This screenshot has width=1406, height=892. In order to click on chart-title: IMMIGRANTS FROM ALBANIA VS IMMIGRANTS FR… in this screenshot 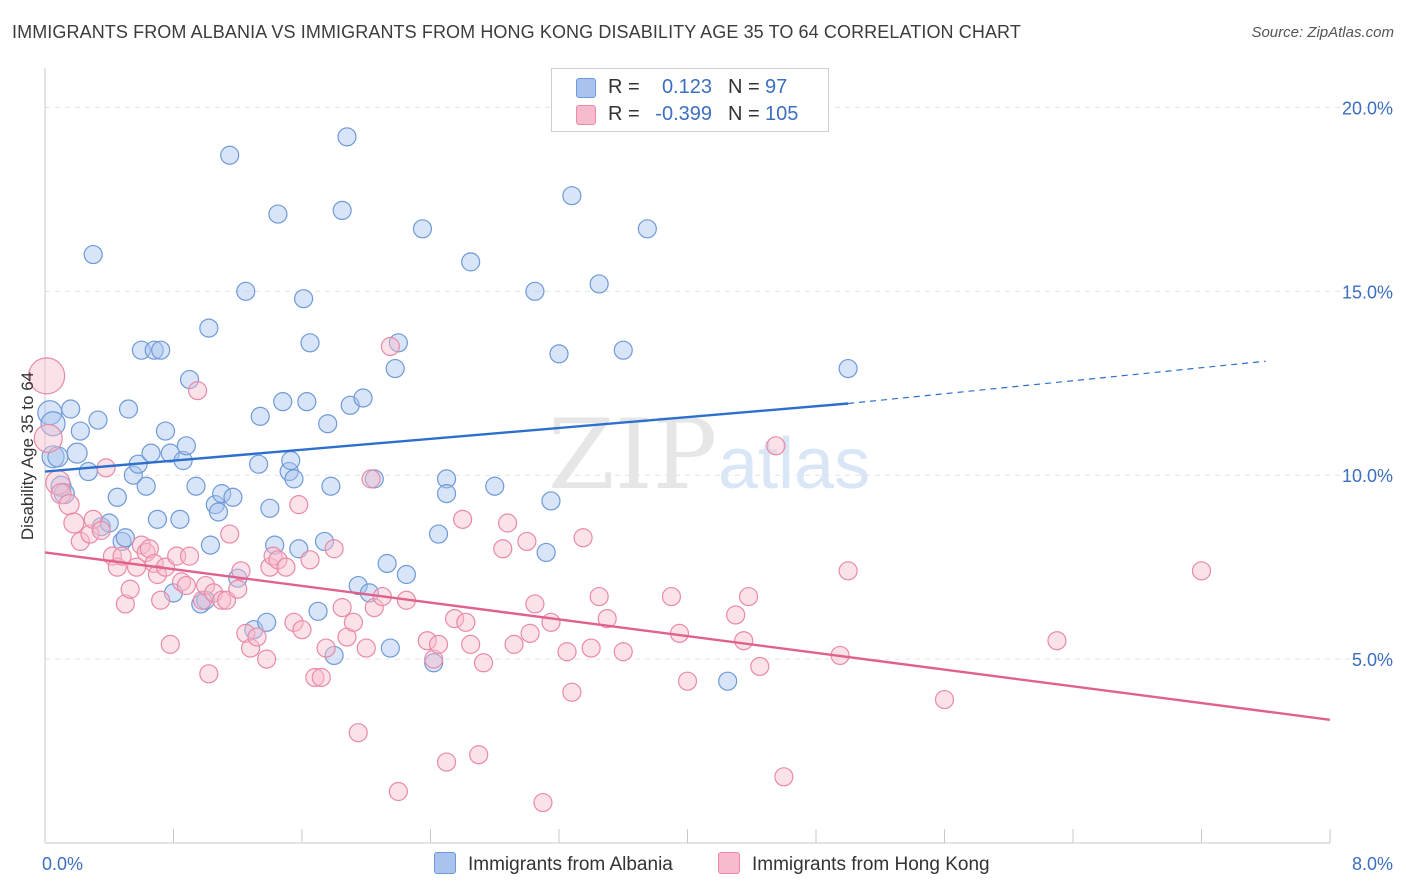, I will do `click(516, 32)`.